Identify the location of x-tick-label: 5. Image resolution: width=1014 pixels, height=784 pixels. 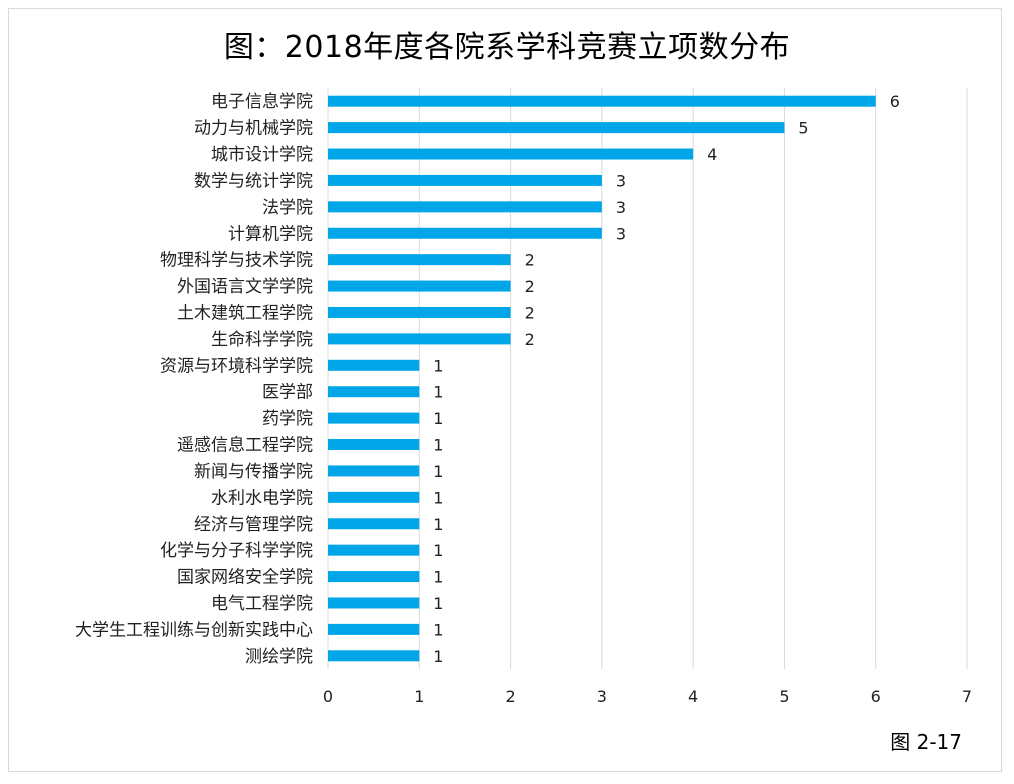
(784, 696).